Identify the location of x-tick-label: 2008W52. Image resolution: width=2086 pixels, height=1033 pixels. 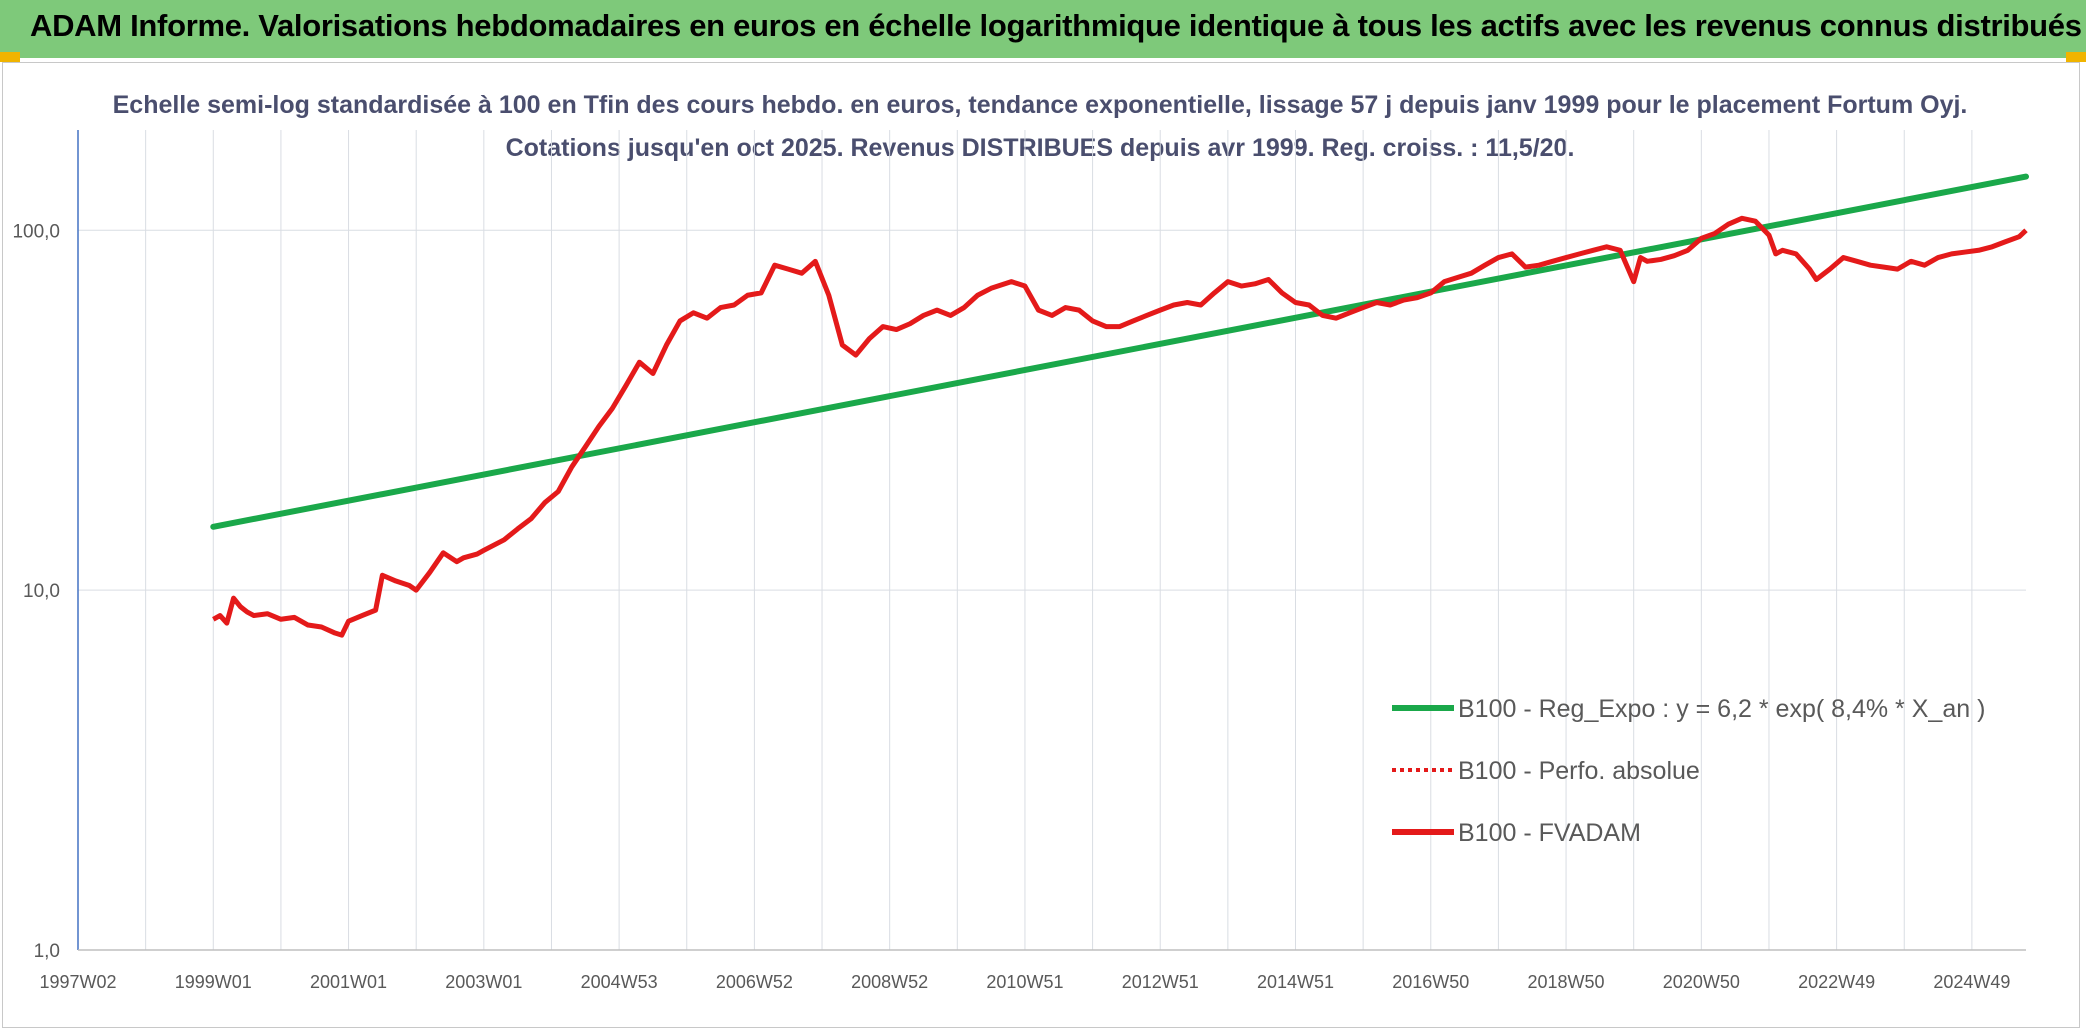
(889, 982).